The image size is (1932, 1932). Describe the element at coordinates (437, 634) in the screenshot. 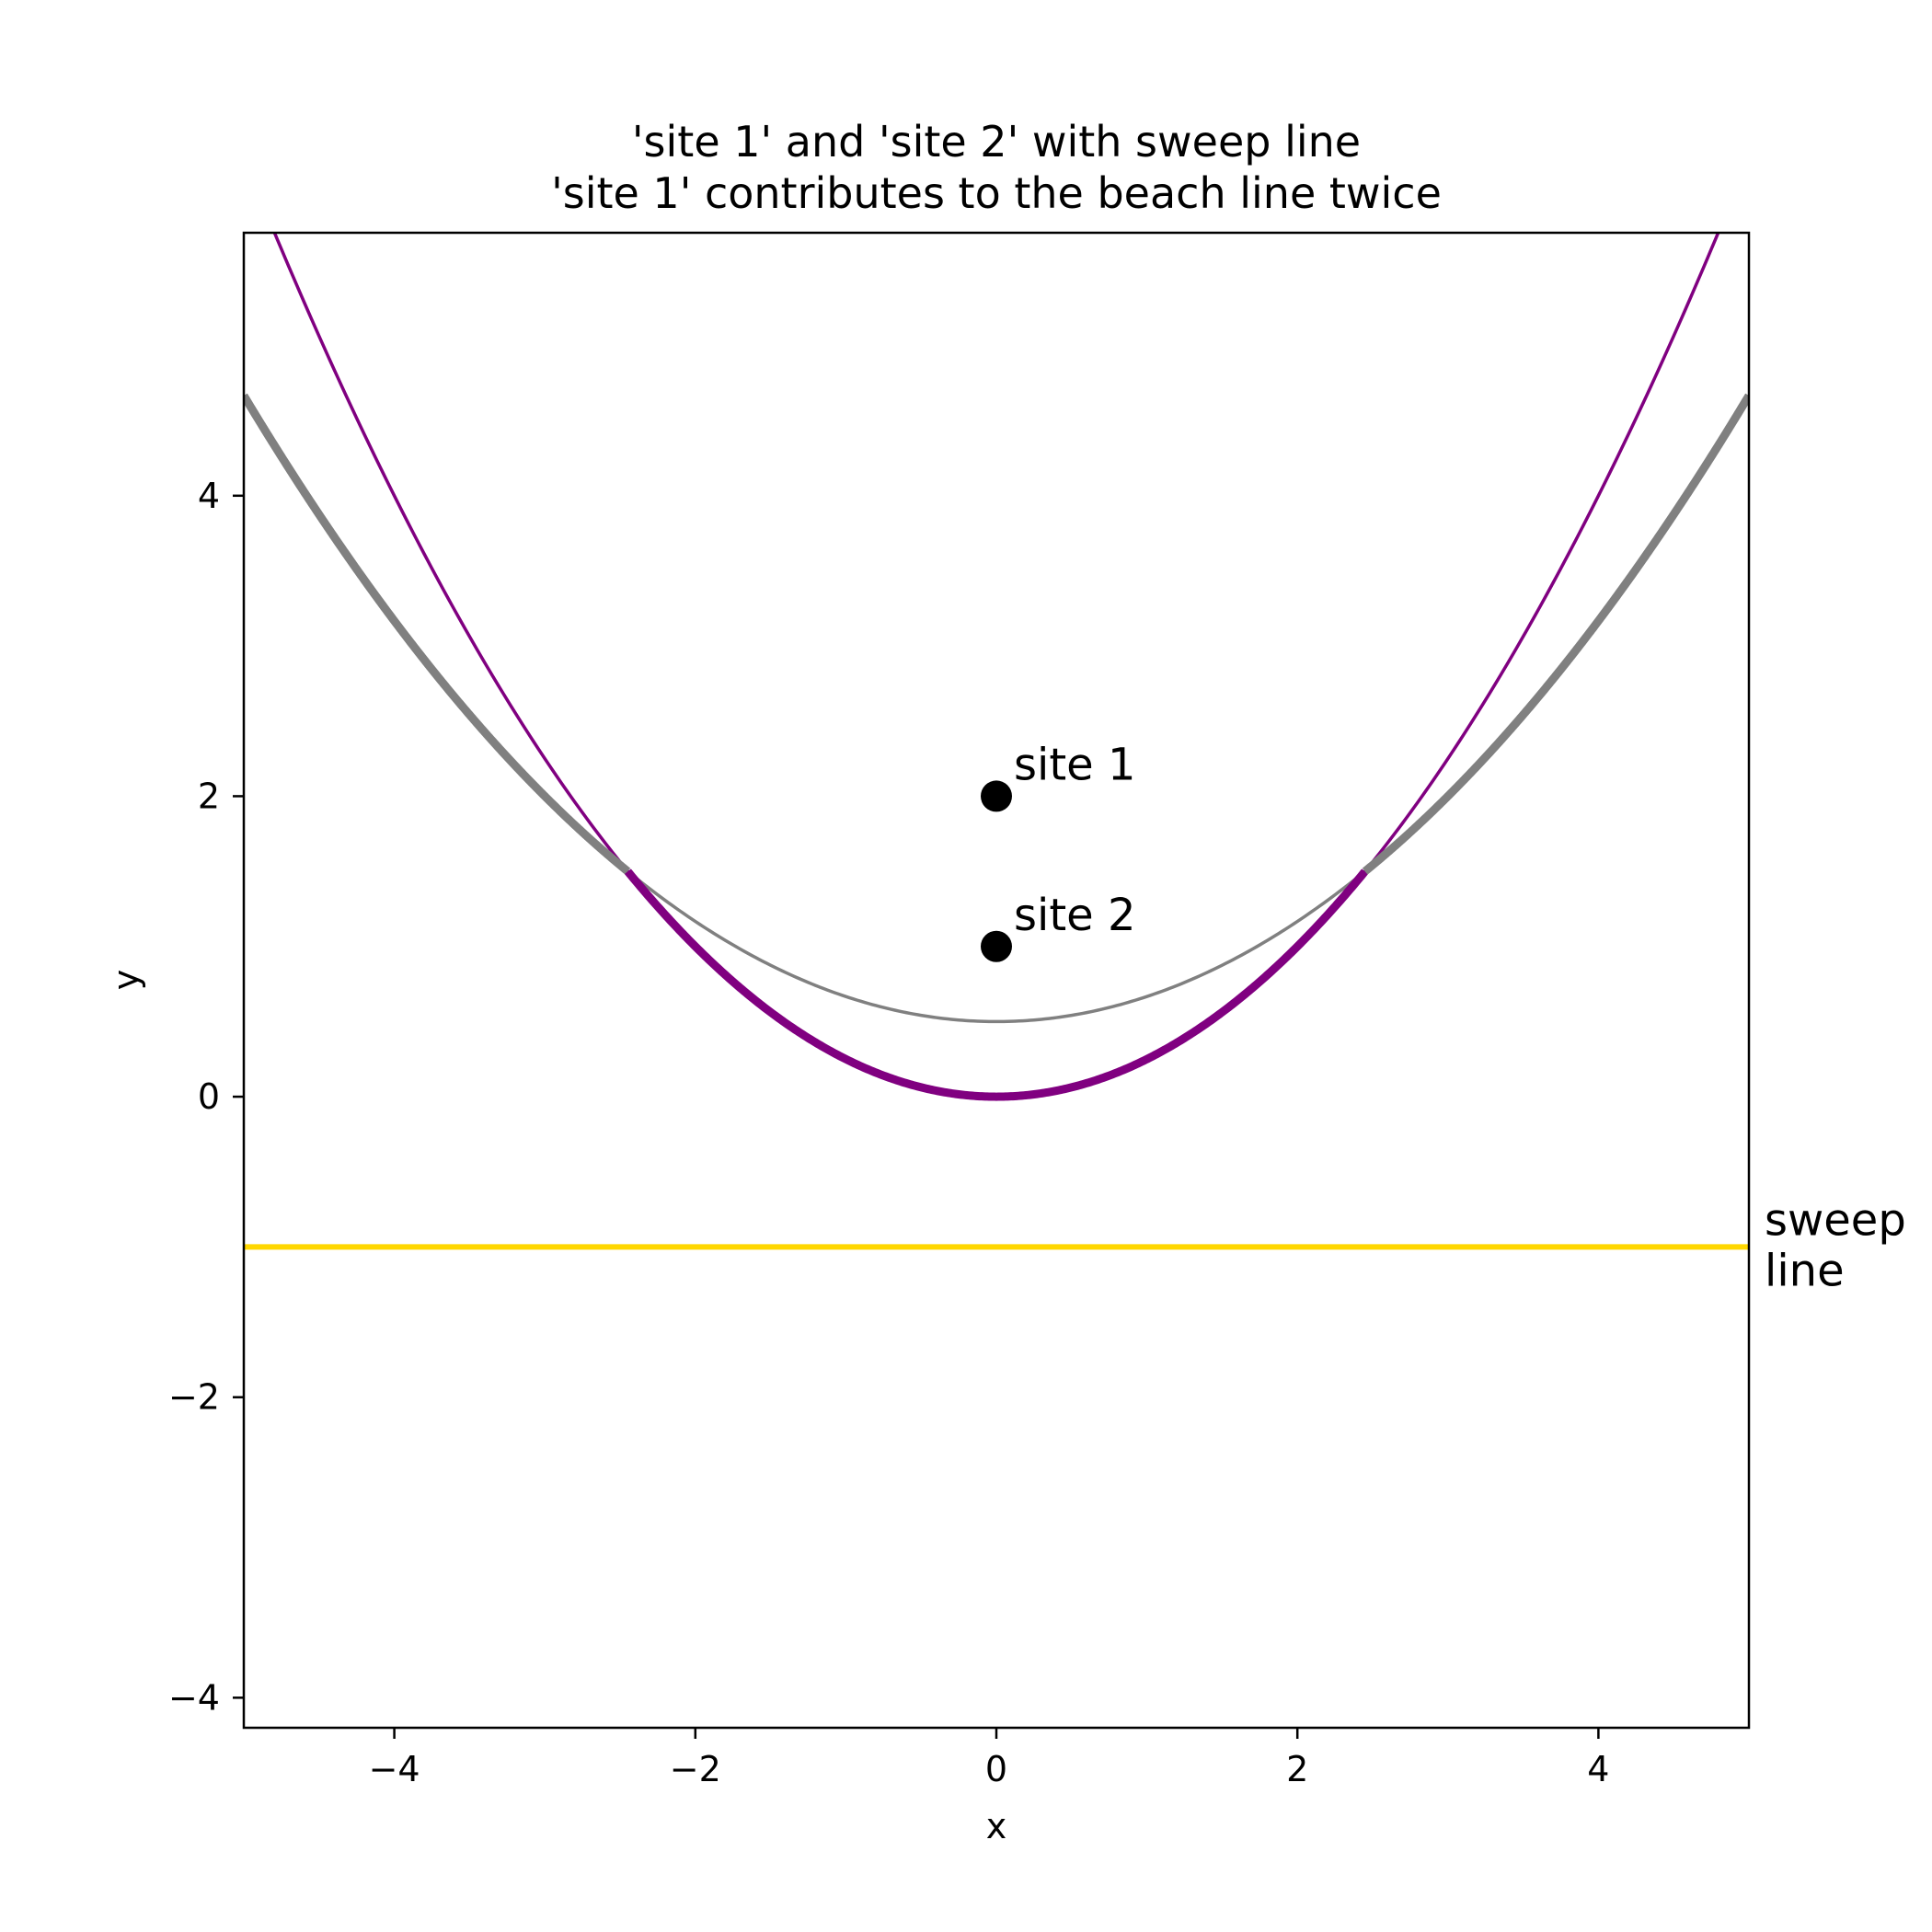

I see `beach-line-site-1-left` at that location.